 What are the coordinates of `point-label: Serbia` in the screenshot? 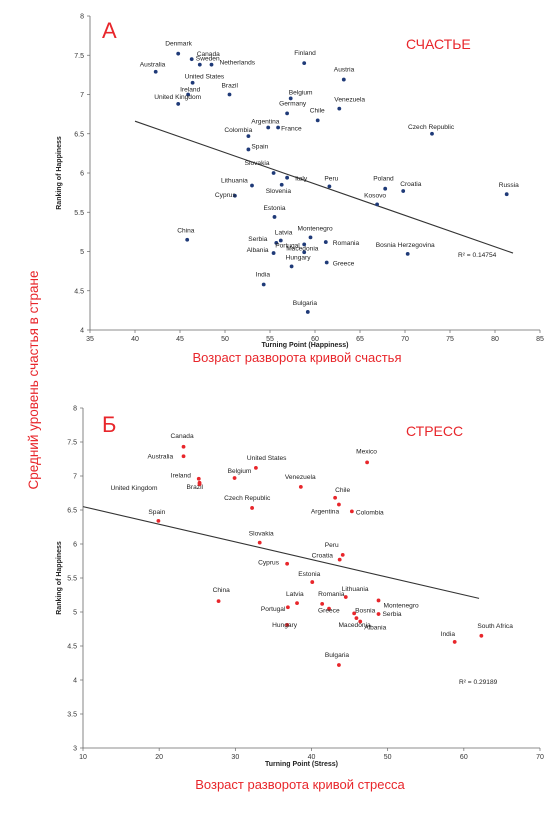 It's located at (392, 614).